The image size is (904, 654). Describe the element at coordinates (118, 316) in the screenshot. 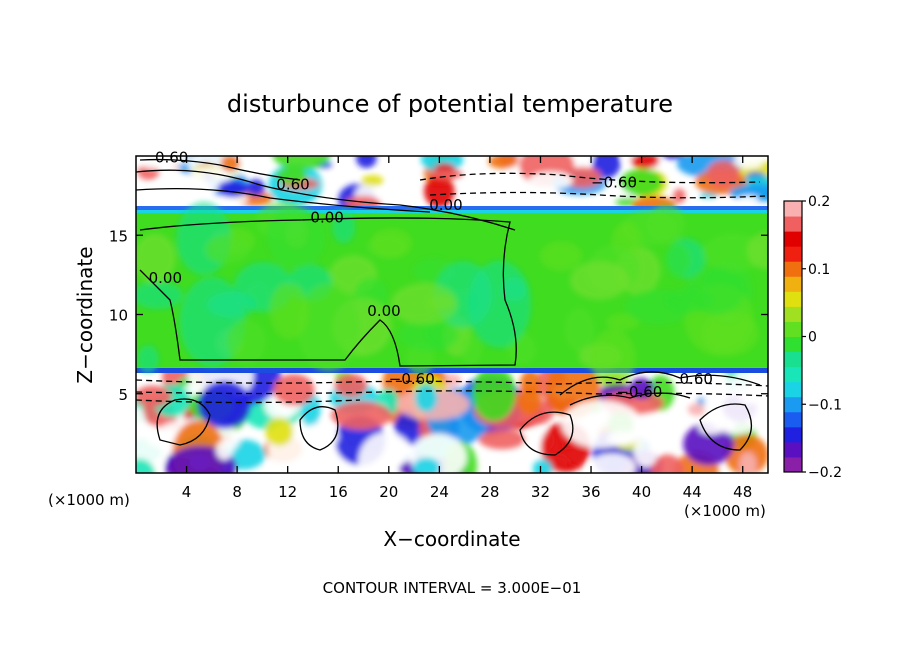

I see `y-tick-label: 10` at that location.